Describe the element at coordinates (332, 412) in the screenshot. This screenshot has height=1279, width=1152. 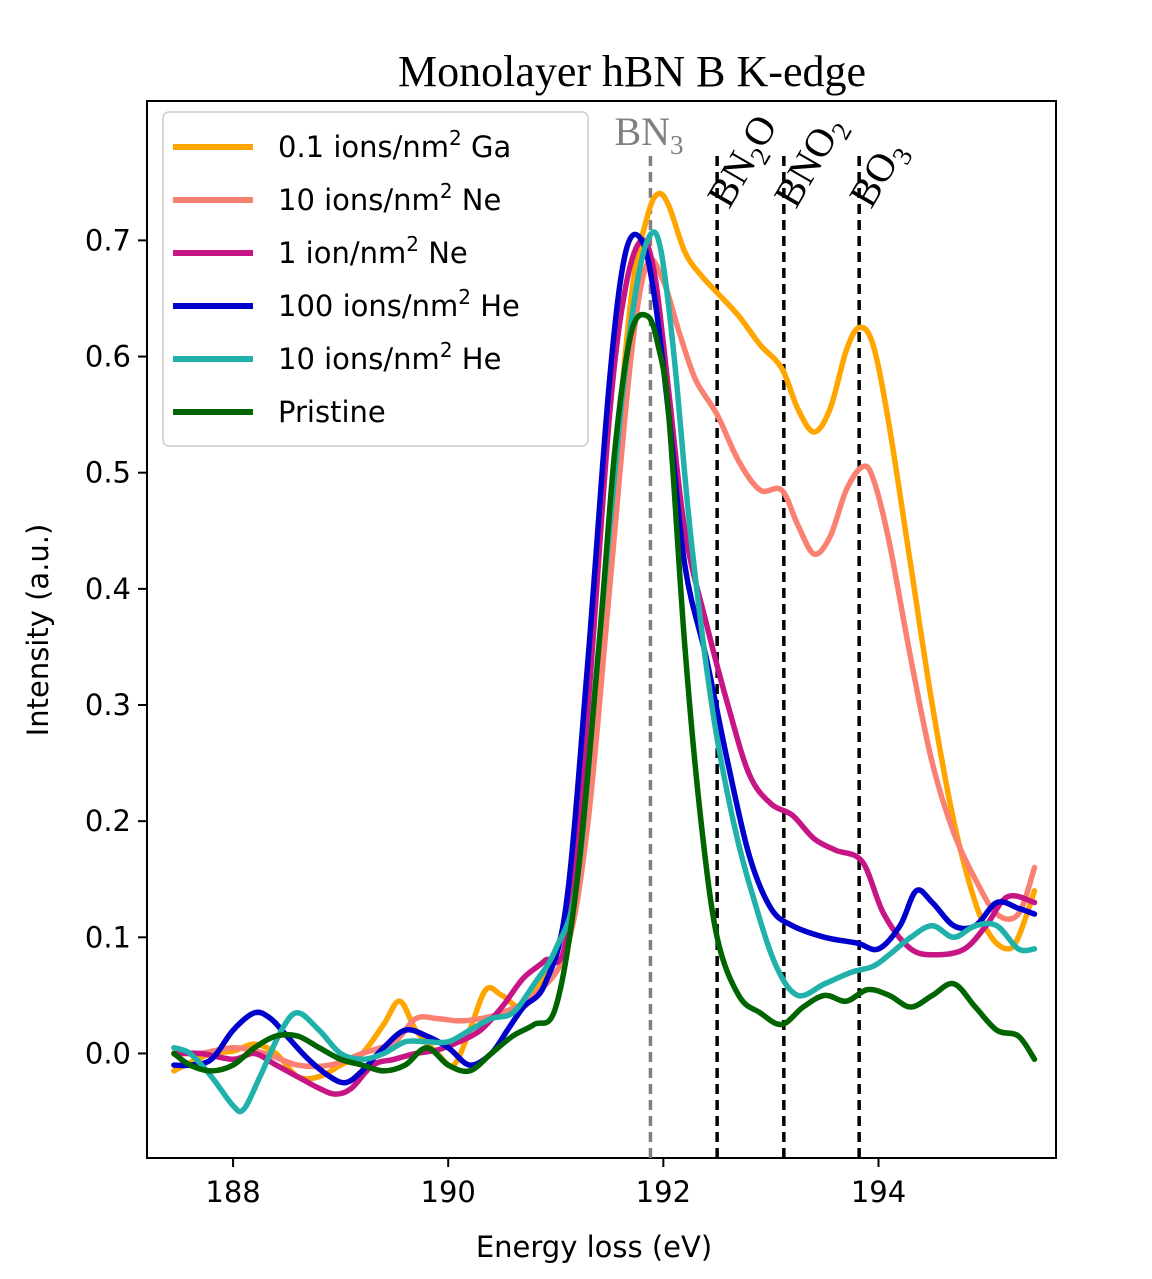
I see `legend-label-5: Pristine` at that location.